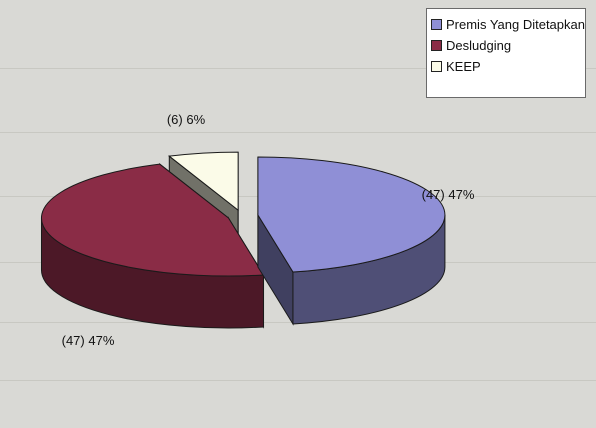 Image resolution: width=596 pixels, height=428 pixels. I want to click on legend-swatch-desludging, so click(436, 45).